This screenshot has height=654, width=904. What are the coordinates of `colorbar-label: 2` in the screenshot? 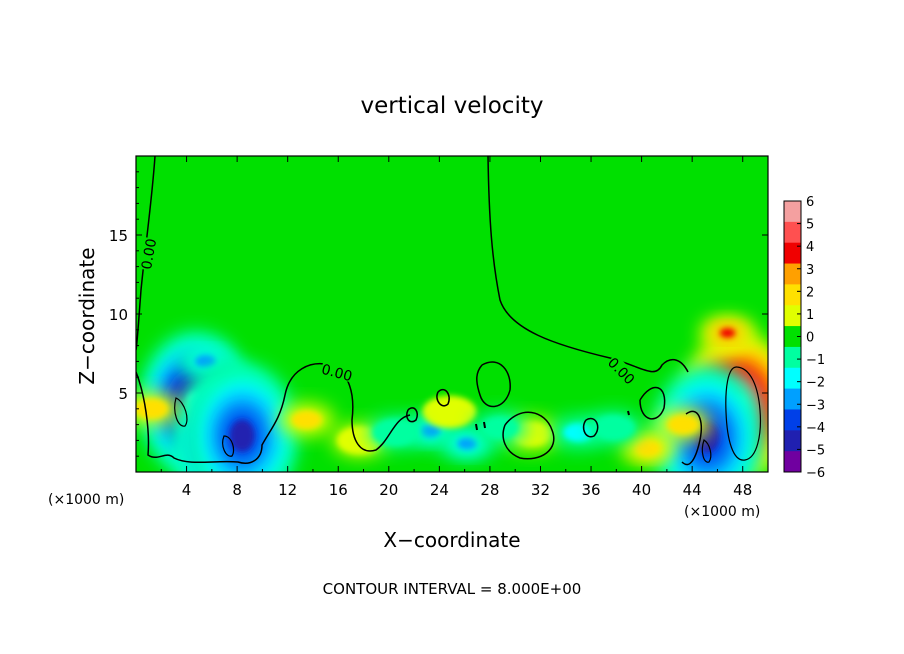 It's located at (810, 292).